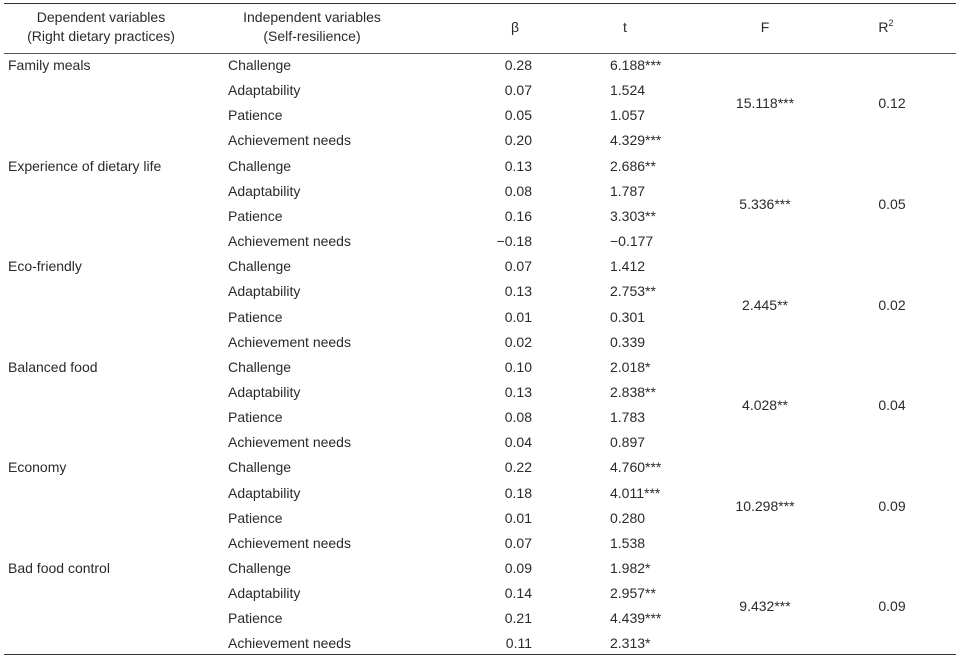 This screenshot has height=658, width=960. What do you see at coordinates (518, 643) in the screenshot?
I see `beta-cell: 0.11` at bounding box center [518, 643].